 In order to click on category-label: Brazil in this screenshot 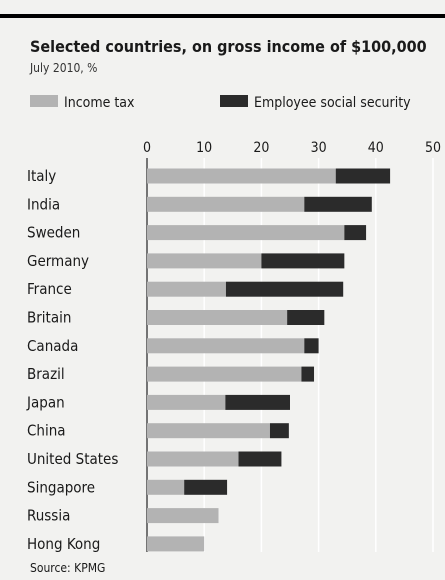, I will do `click(46, 374)`.